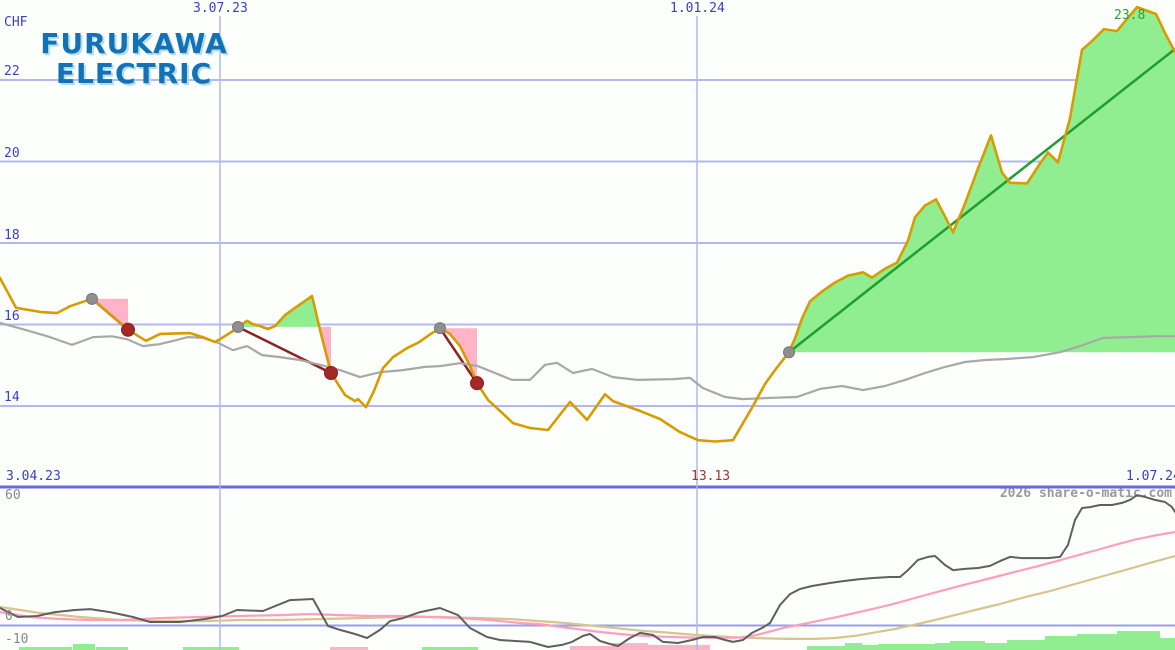 The image size is (1175, 650). Describe the element at coordinates (134, 73) in the screenshot. I see `logo-line-2: ELECTRIC` at that location.